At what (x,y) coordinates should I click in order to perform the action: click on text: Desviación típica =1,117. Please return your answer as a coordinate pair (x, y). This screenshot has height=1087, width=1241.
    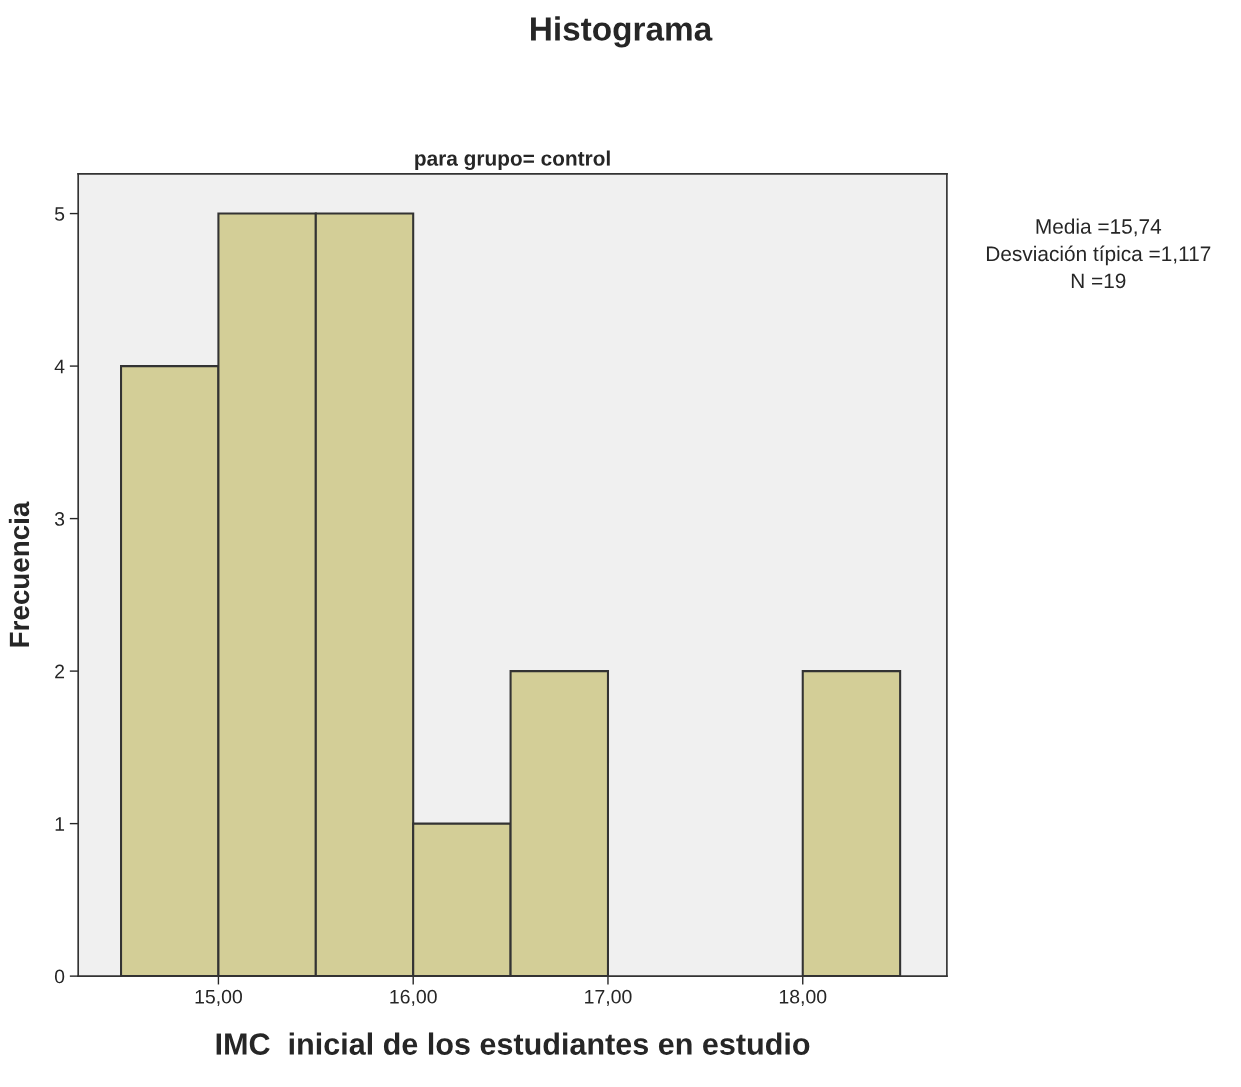
    Looking at the image, I should click on (1098, 255).